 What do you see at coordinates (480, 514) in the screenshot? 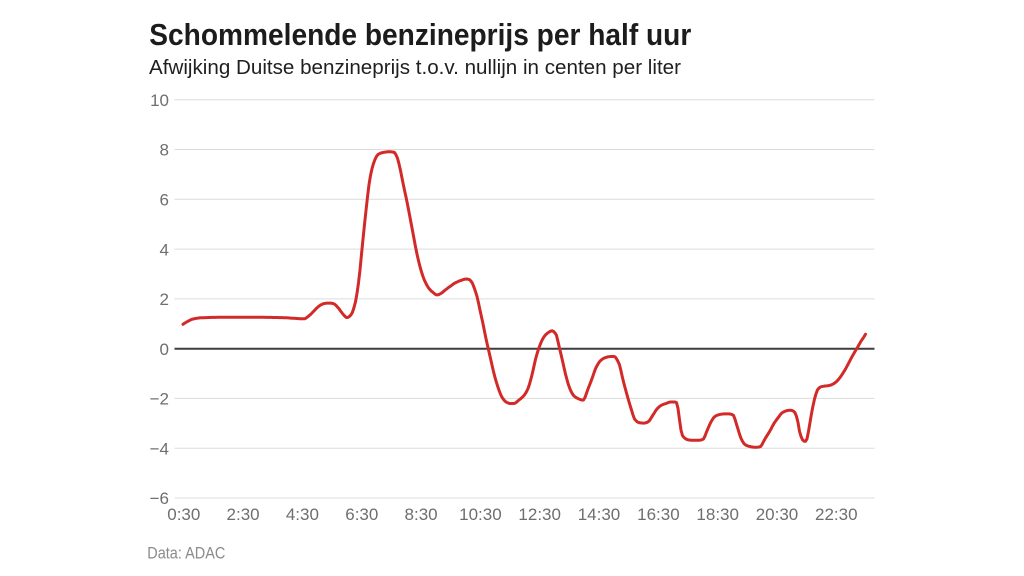
I see `svg-text: 10:30` at bounding box center [480, 514].